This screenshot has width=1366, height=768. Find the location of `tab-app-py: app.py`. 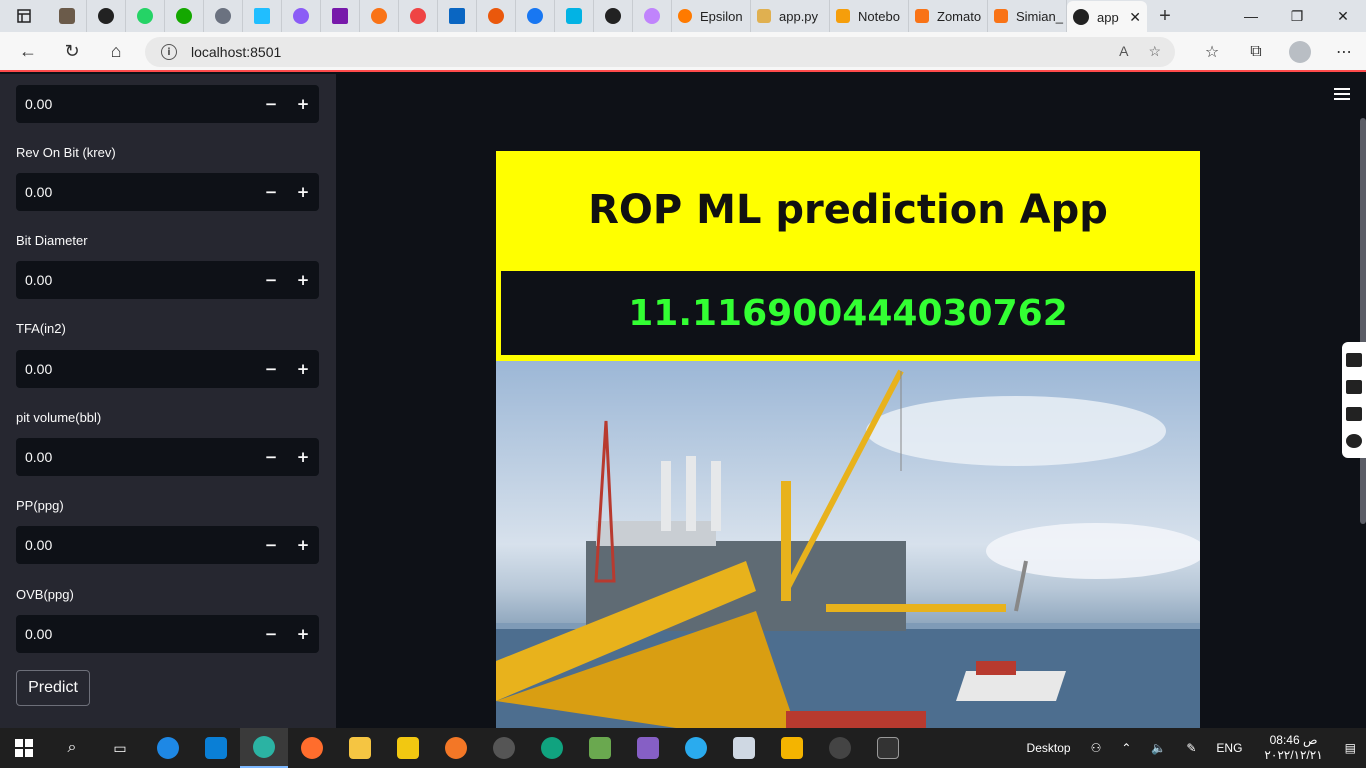

tab-app-py: app.py is located at coordinates (790, 16).